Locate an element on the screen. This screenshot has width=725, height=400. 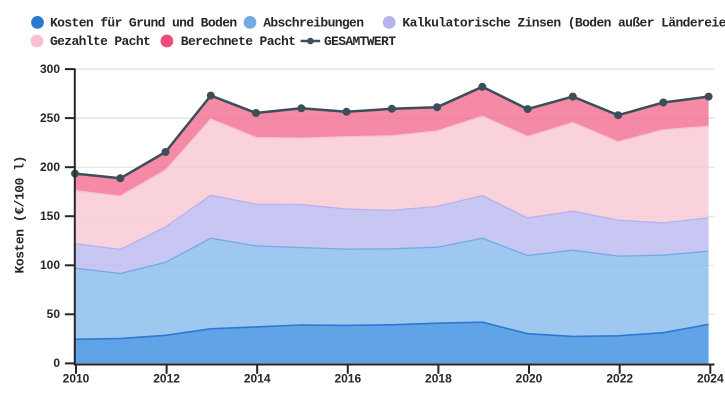
svg-text: Kosten (€/100 l) is located at coordinates (20, 215).